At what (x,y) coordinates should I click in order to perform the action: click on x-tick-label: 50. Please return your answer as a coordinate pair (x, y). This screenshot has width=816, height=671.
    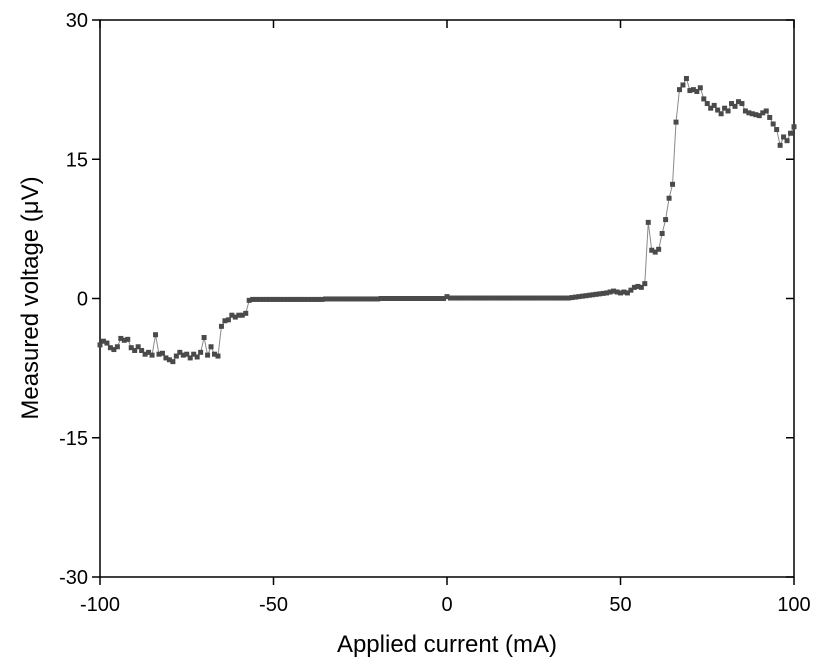
    Looking at the image, I should click on (620, 605).